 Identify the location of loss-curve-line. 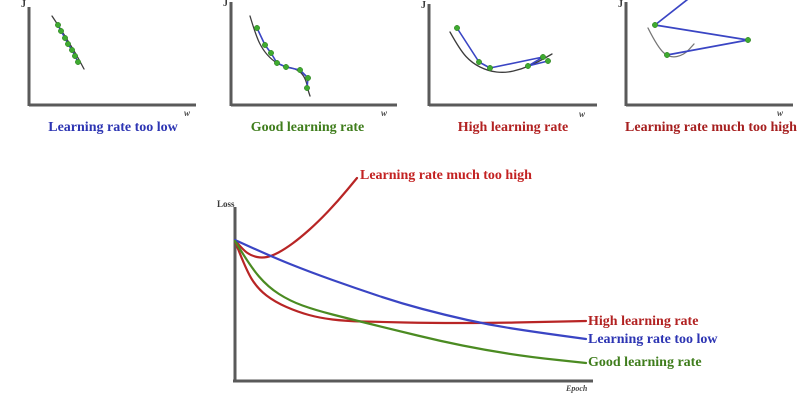
(671, 42).